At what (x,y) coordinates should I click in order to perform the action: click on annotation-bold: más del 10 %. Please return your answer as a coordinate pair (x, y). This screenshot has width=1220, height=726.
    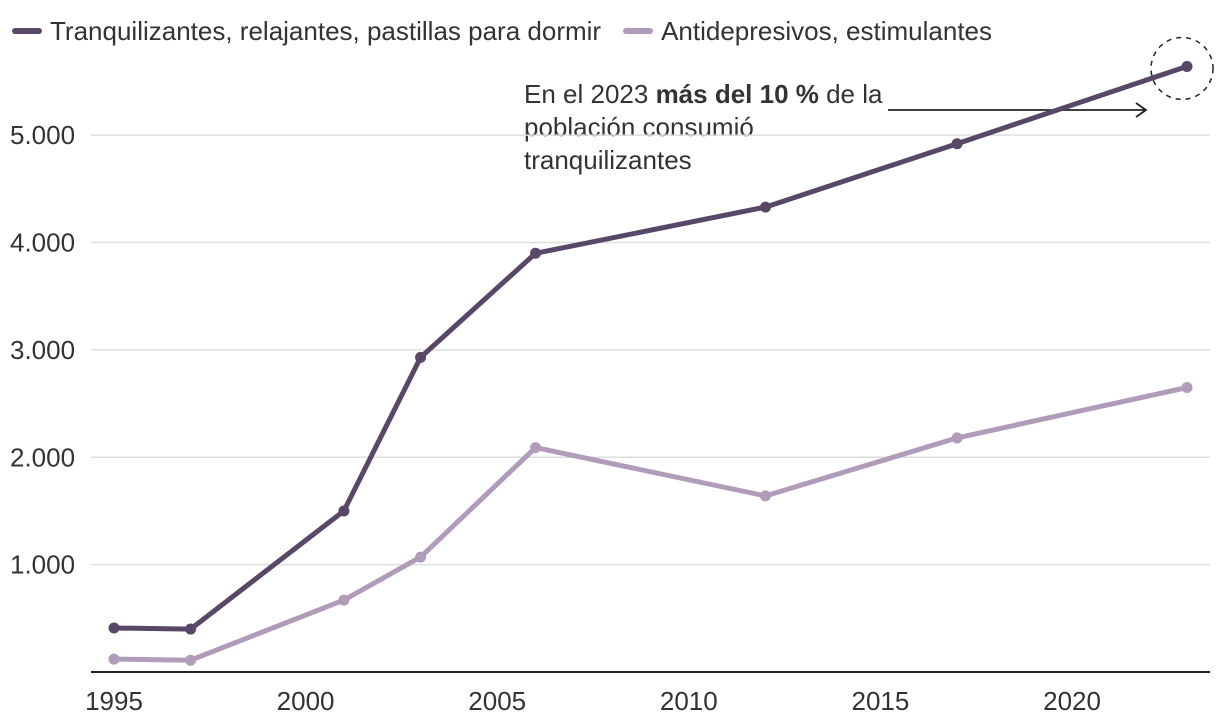
    Looking at the image, I should click on (737, 94).